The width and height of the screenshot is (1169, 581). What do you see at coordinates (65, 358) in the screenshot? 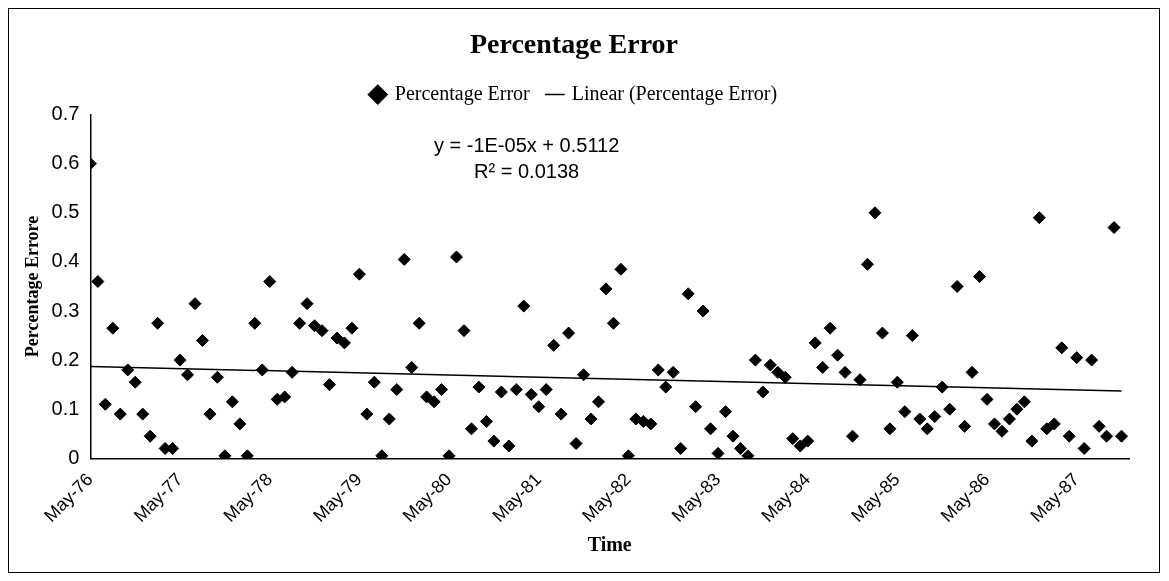
I see `y-tick-label: 0.2` at bounding box center [65, 358].